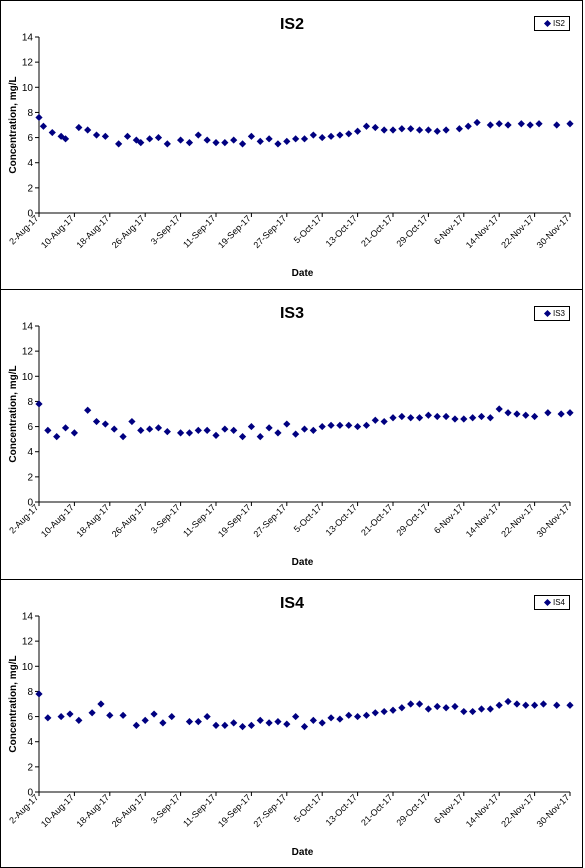  Describe the element at coordinates (292, 24) in the screenshot. I see `chart-title: IS2` at that location.